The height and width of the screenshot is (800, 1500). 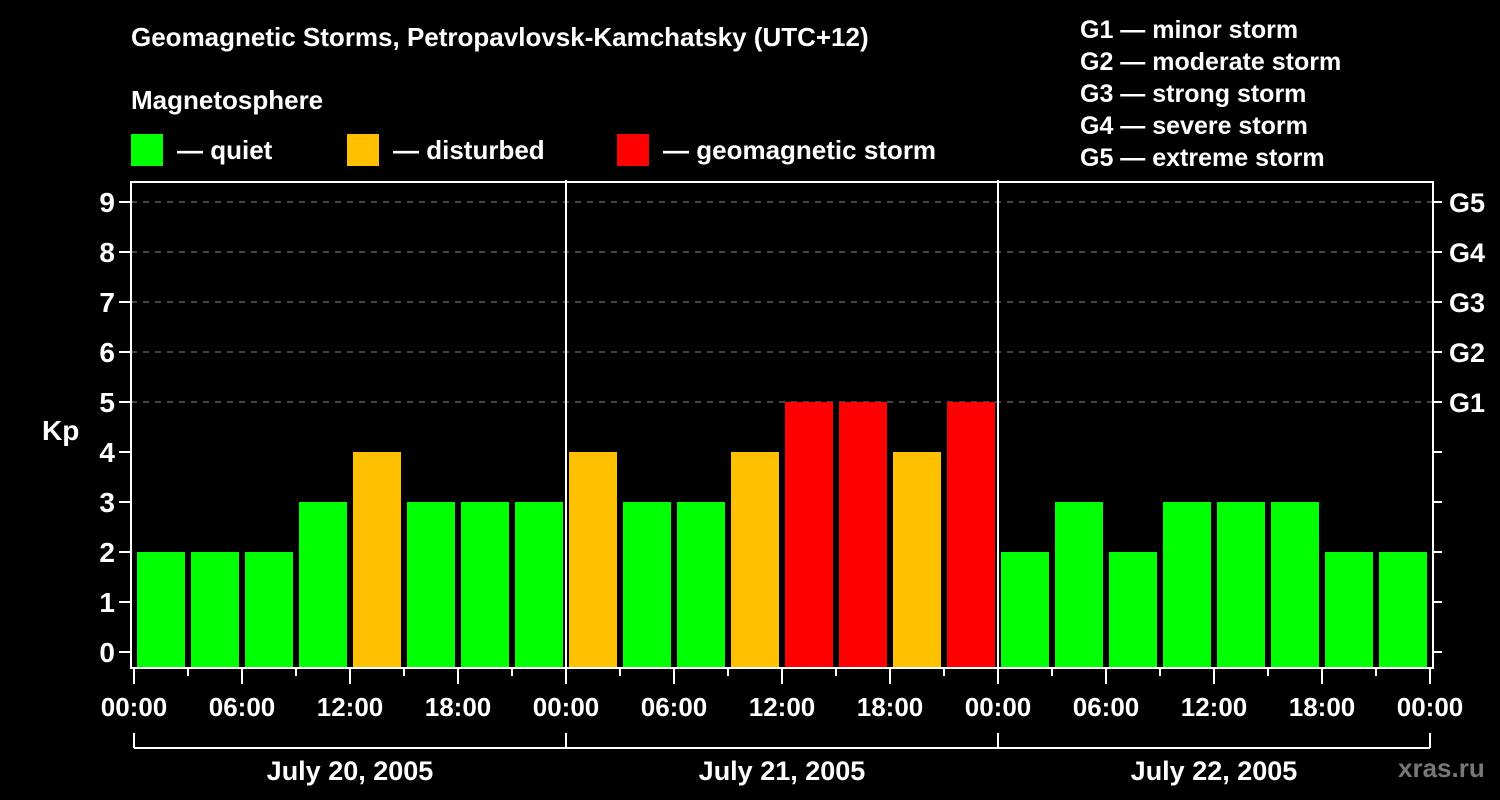 What do you see at coordinates (107, 652) in the screenshot?
I see `y-tick-label: 0` at bounding box center [107, 652].